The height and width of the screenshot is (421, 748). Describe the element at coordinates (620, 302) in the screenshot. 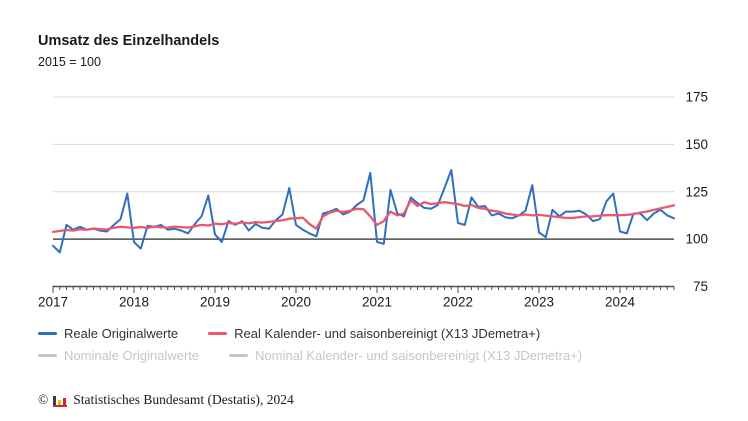

I see `x-axis-label: 2024` at that location.